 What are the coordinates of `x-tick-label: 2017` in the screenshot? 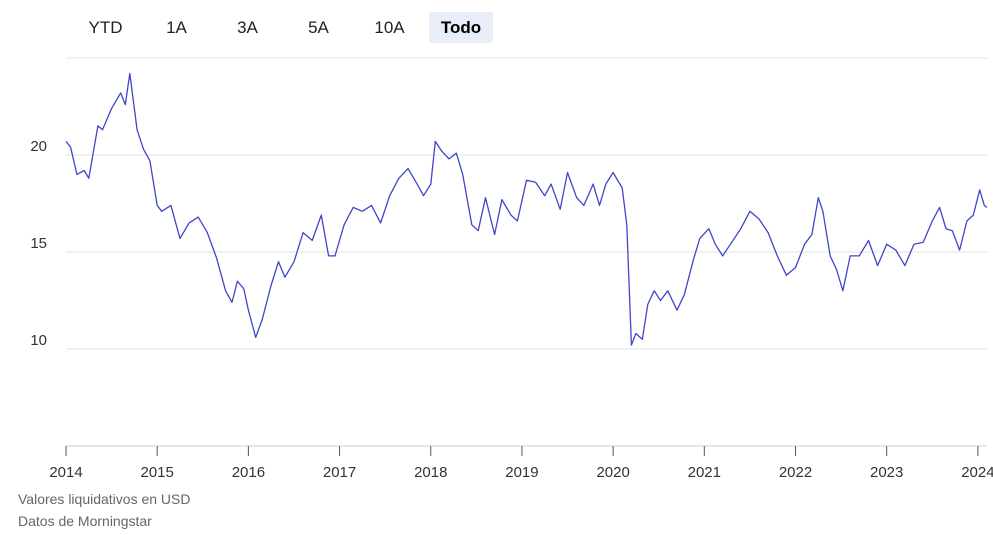 It's located at (339, 472).